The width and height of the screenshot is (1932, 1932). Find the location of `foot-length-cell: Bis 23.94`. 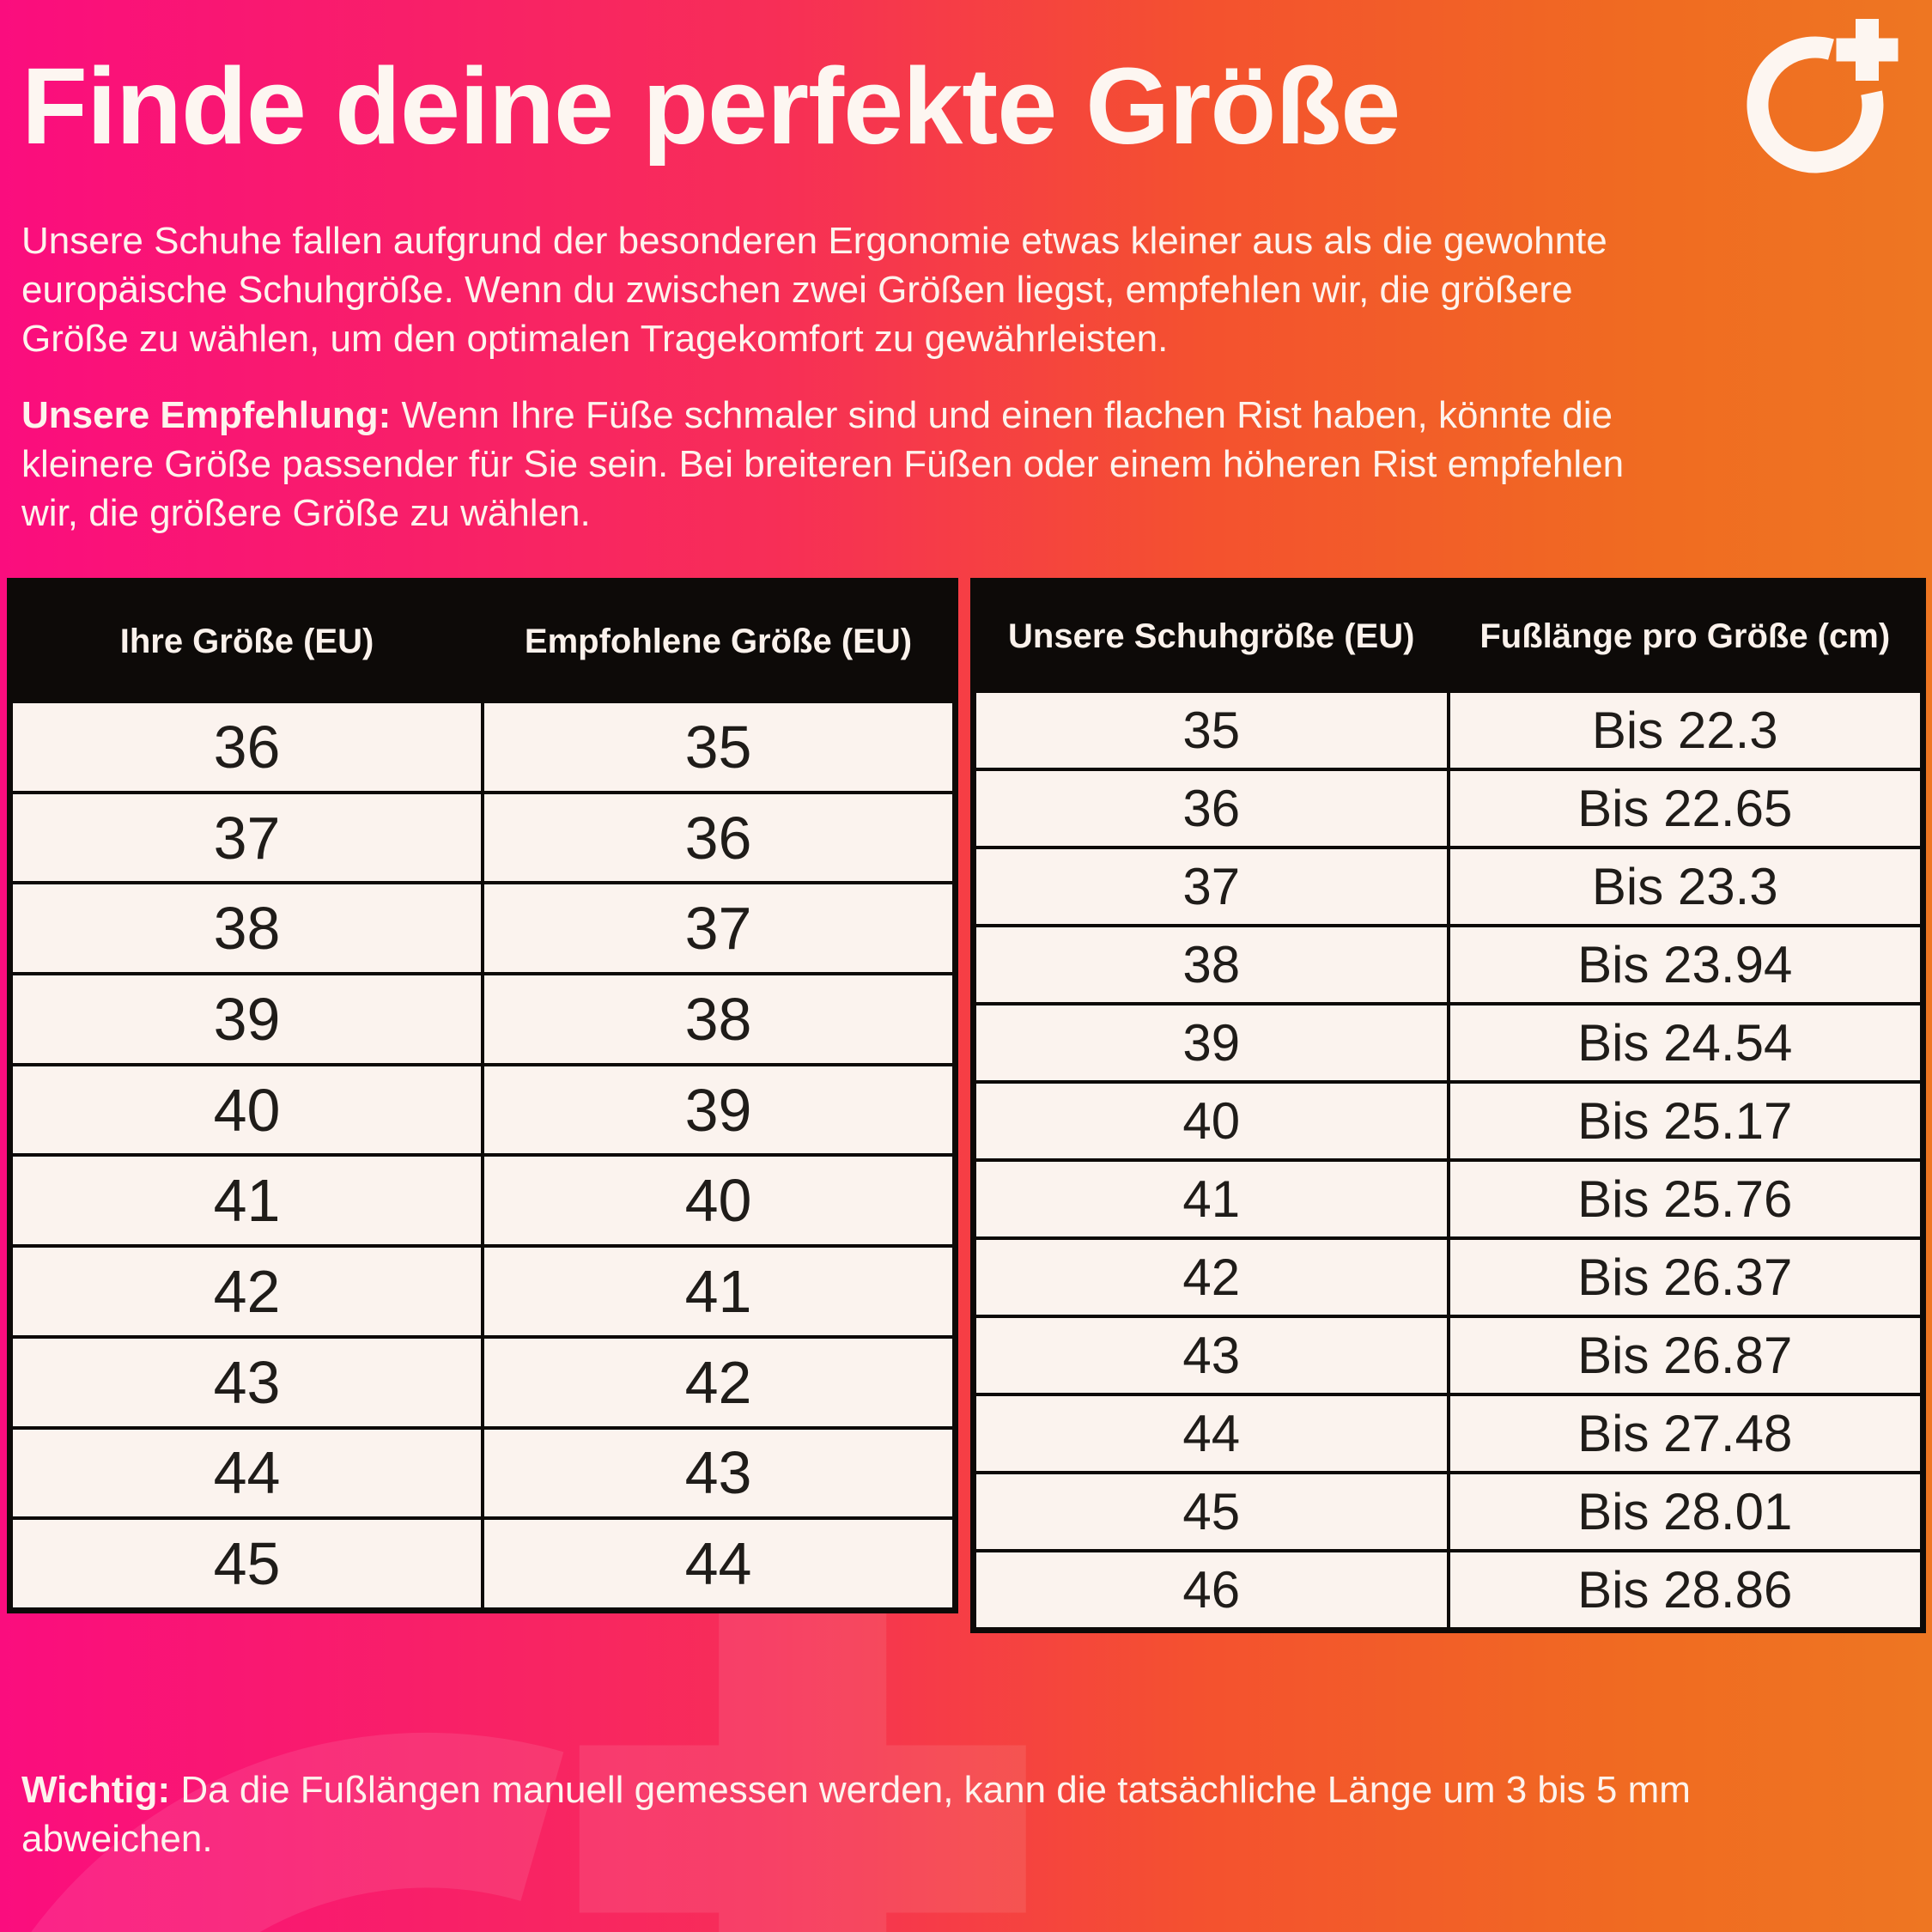

foot-length-cell: Bis 23.94 is located at coordinates (1685, 965).